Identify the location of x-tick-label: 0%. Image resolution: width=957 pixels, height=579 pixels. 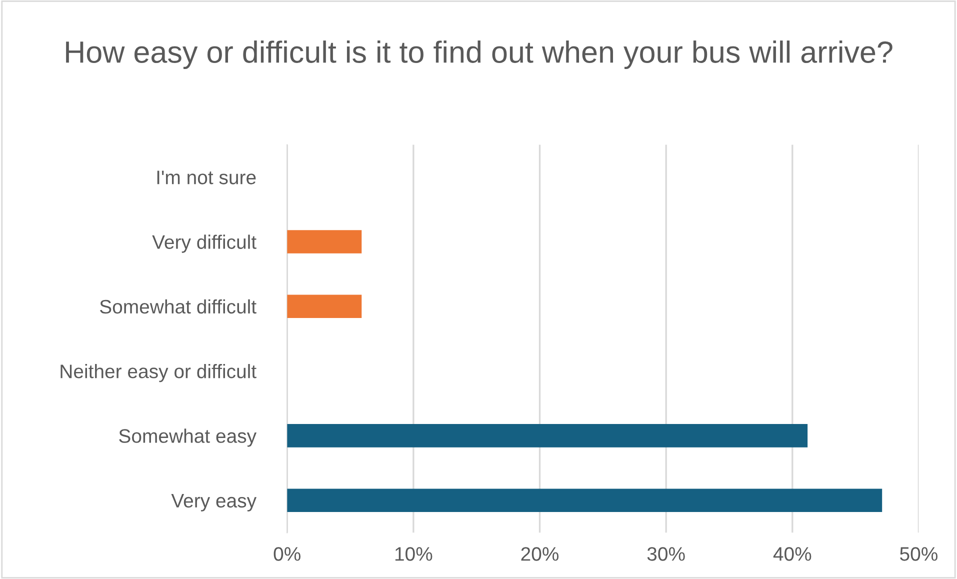
(287, 554).